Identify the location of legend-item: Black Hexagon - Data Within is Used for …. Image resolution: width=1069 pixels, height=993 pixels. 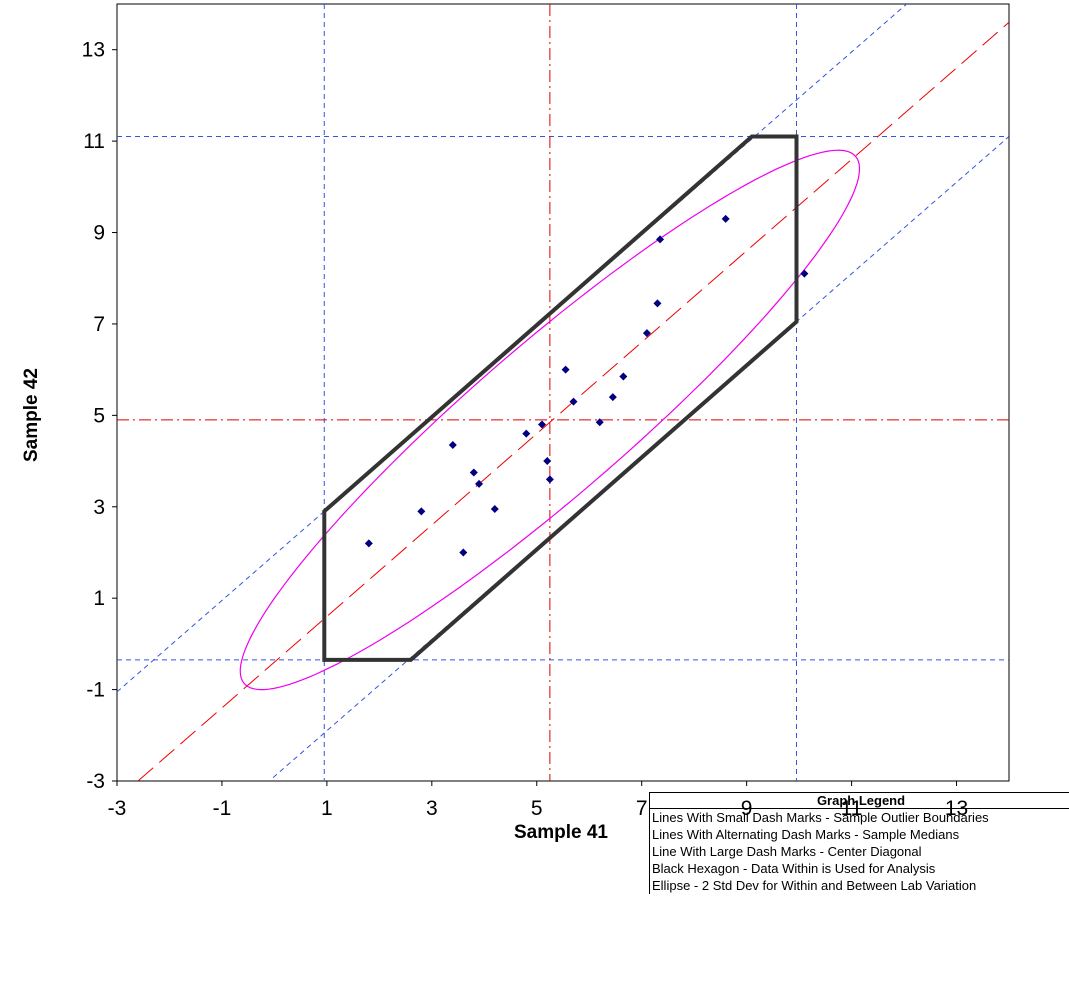
(794, 868).